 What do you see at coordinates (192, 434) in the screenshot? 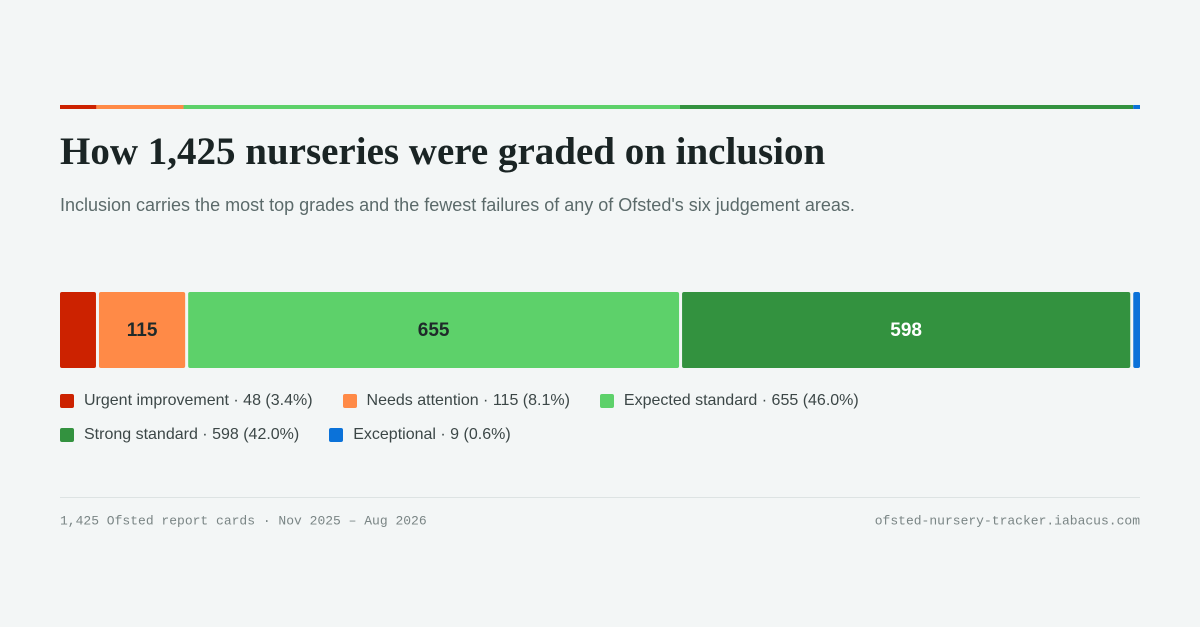
I see `legend-label: Strong standard · 598 (42.0%)` at bounding box center [192, 434].